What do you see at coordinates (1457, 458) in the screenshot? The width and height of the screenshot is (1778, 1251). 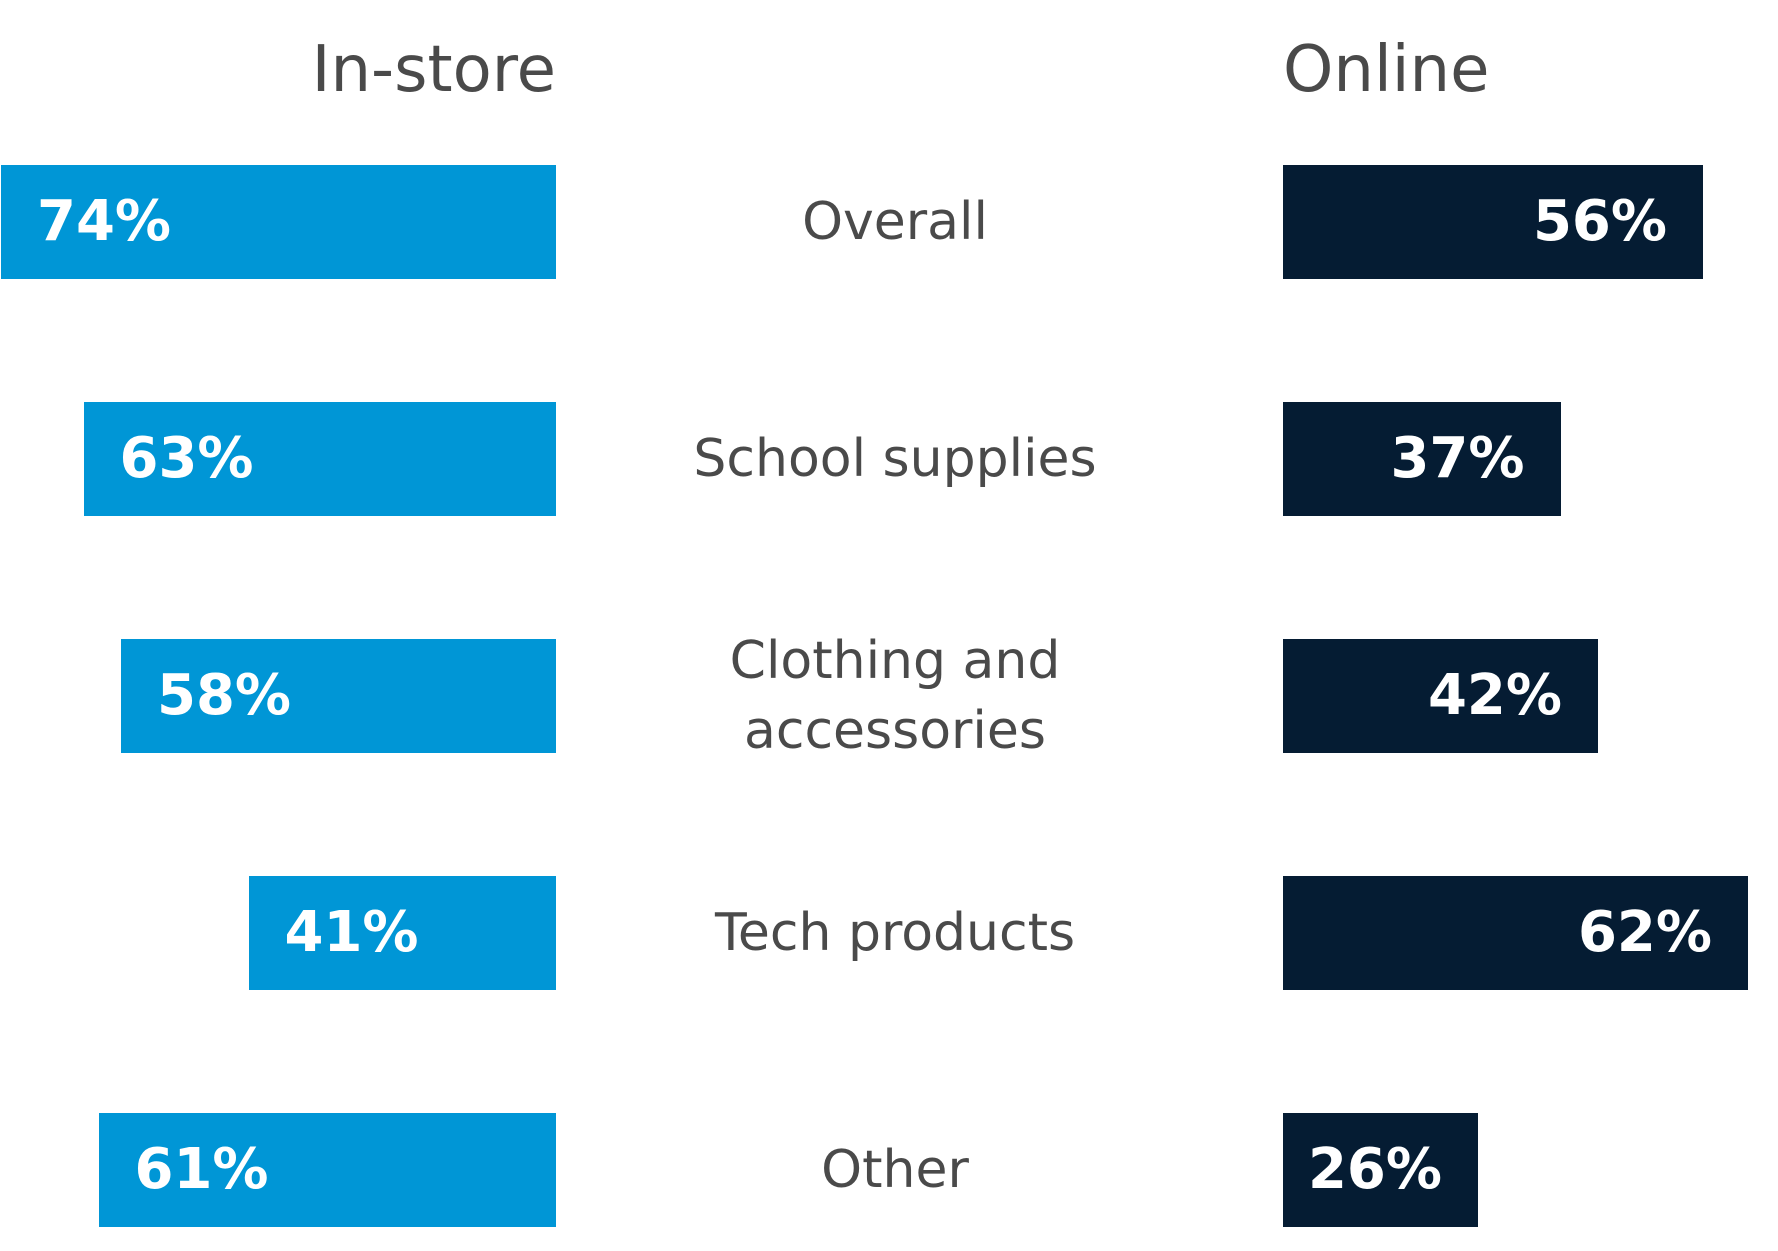 I see `value-label: 37%` at bounding box center [1457, 458].